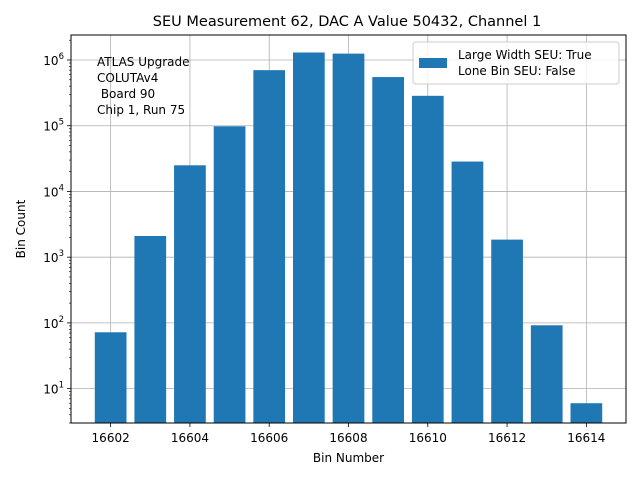 This screenshot has width=640, height=480. What do you see at coordinates (21, 228) in the screenshot?
I see `y-axis-label: Bin Count` at bounding box center [21, 228].